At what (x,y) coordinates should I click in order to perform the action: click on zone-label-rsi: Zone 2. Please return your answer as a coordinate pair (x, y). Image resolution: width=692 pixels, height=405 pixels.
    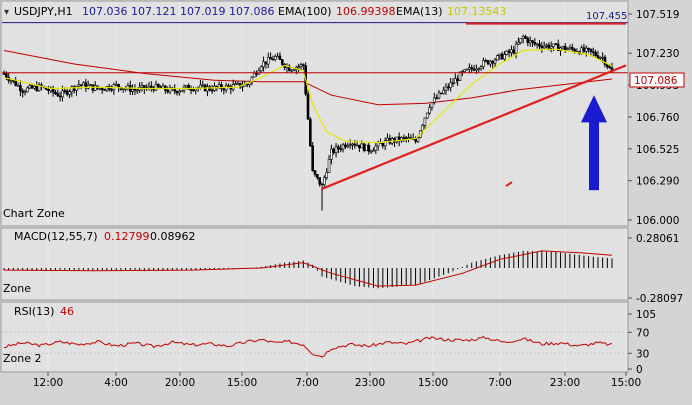
    Looking at the image, I should click on (22, 358).